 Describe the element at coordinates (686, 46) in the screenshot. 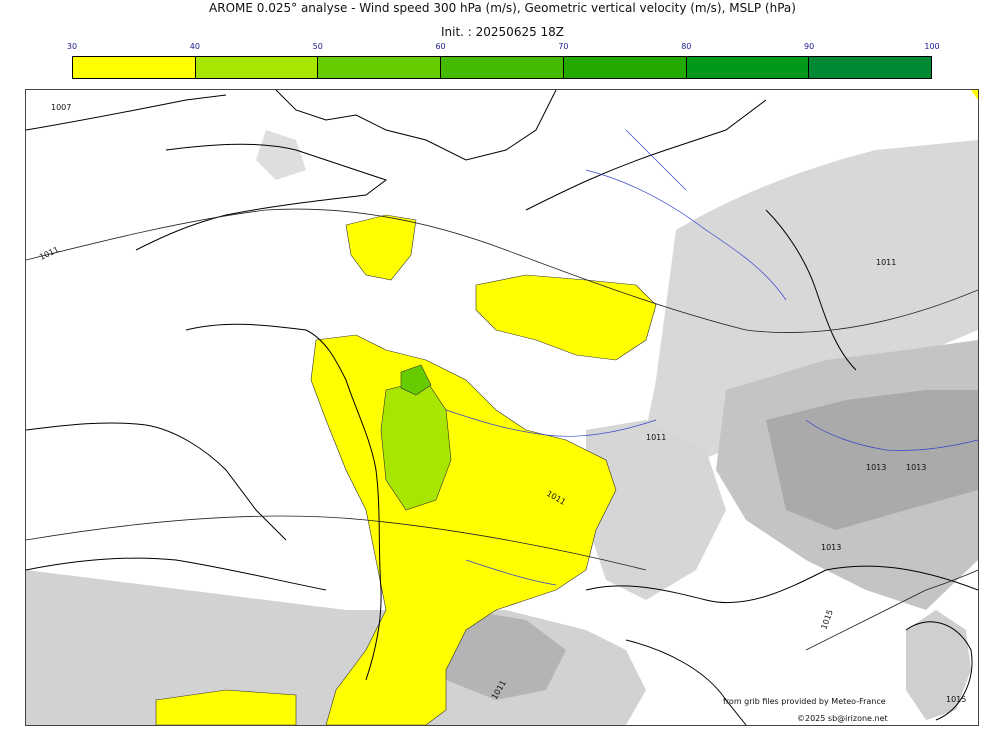

I see `colorbar-tick: 80` at that location.